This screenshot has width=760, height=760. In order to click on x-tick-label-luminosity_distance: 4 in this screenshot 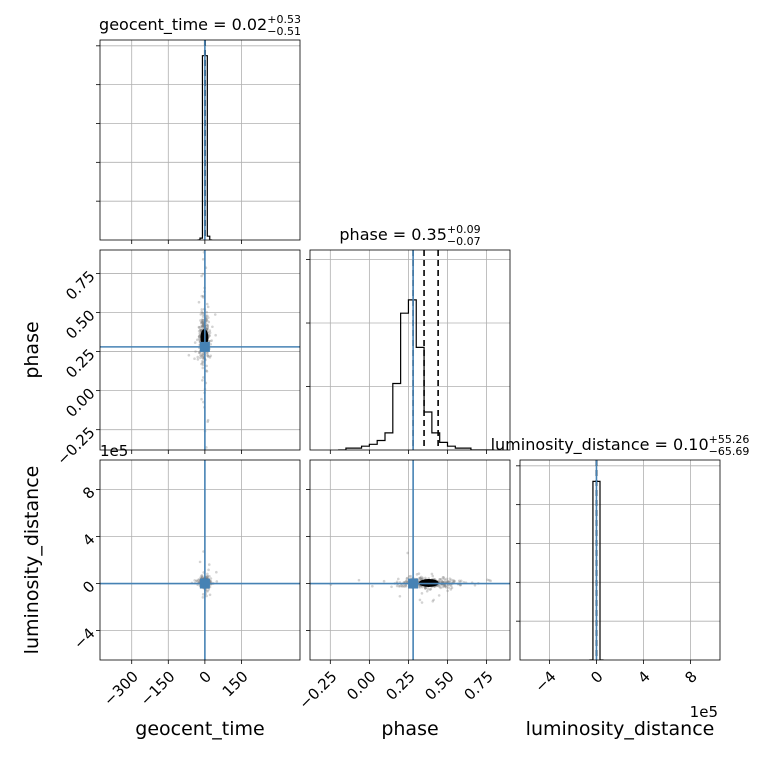, I will do `click(643, 677)`.